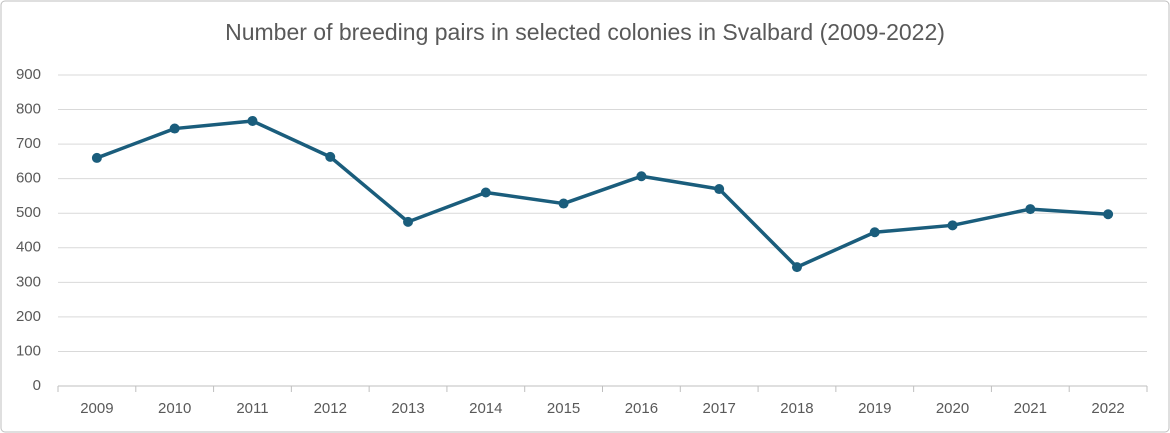  Describe the element at coordinates (37, 385) in the screenshot. I see `y-tick-label: 0` at that location.